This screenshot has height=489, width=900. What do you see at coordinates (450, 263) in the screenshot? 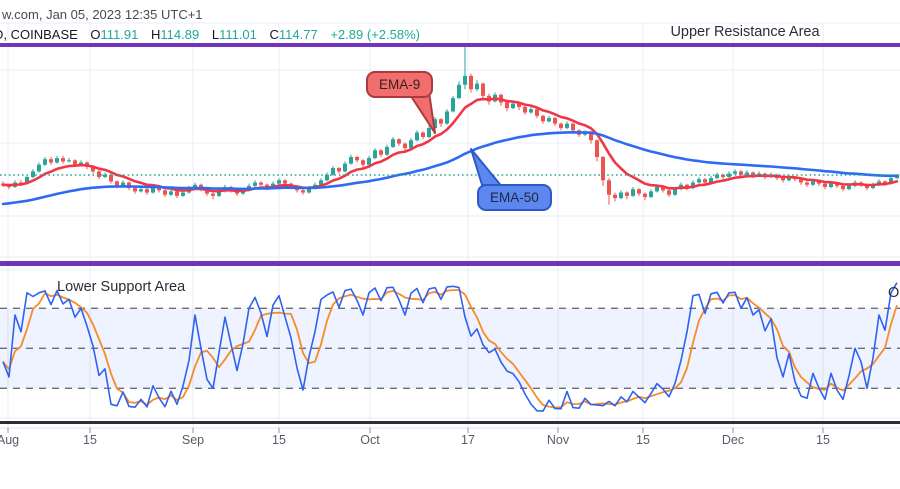
I see `support-divider-line` at bounding box center [450, 263].